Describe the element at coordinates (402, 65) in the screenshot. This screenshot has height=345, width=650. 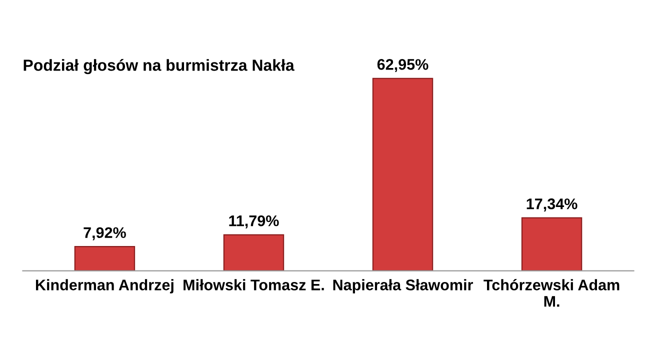
I see `data-label: 62,95%` at that location.